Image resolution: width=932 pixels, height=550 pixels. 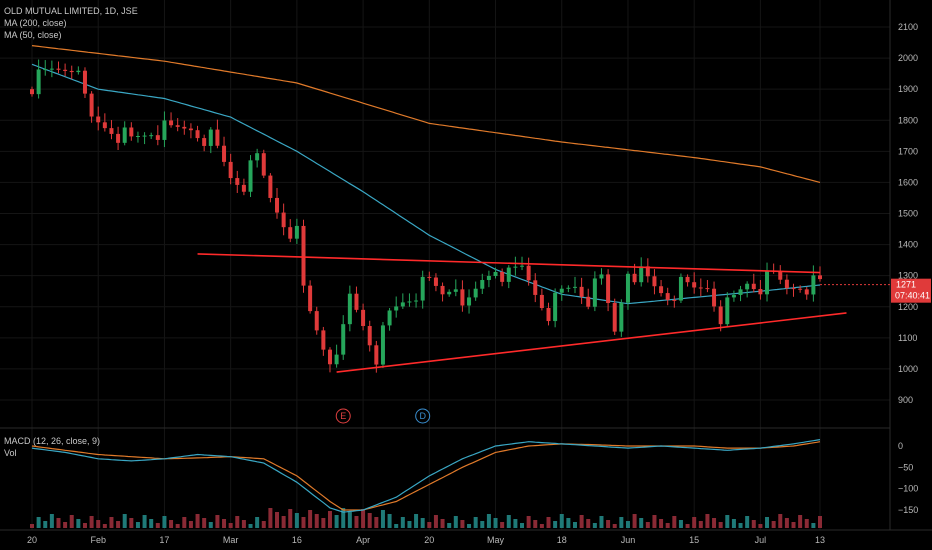 I want to click on macd-line, so click(x=426, y=476).